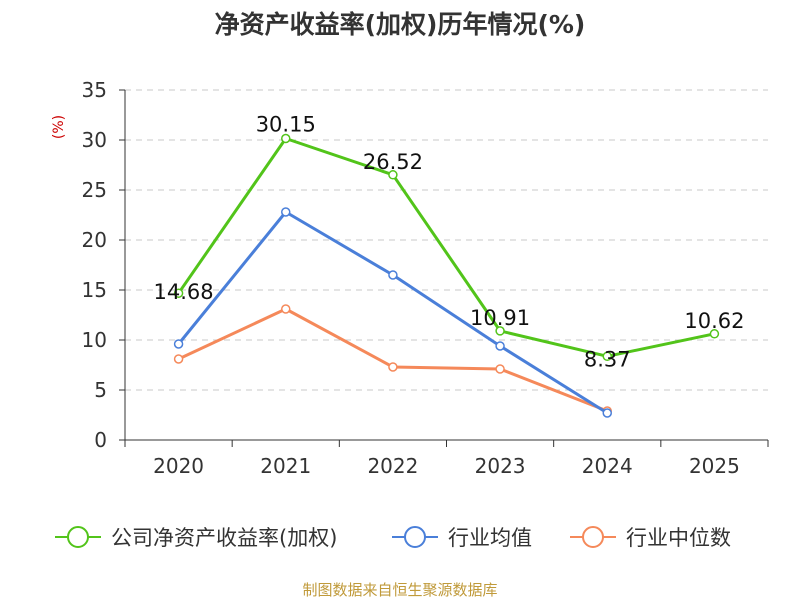 This screenshot has height=600, width=800. I want to click on legend-item-2: 行业中位数, so click(650, 538).